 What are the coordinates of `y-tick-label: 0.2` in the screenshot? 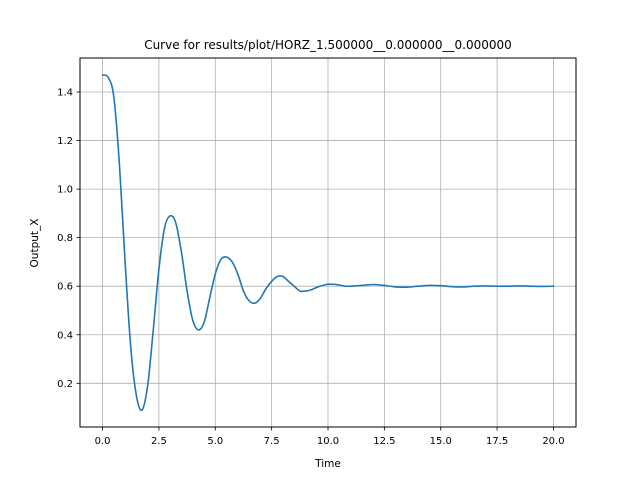 It's located at (65, 384).